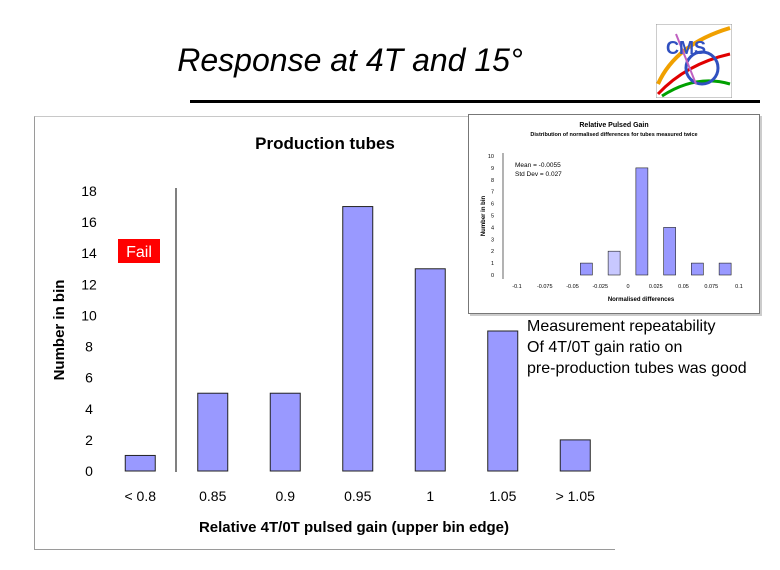  Describe the element at coordinates (89, 284) in the screenshot. I see `y-tick-label: 12` at that location.